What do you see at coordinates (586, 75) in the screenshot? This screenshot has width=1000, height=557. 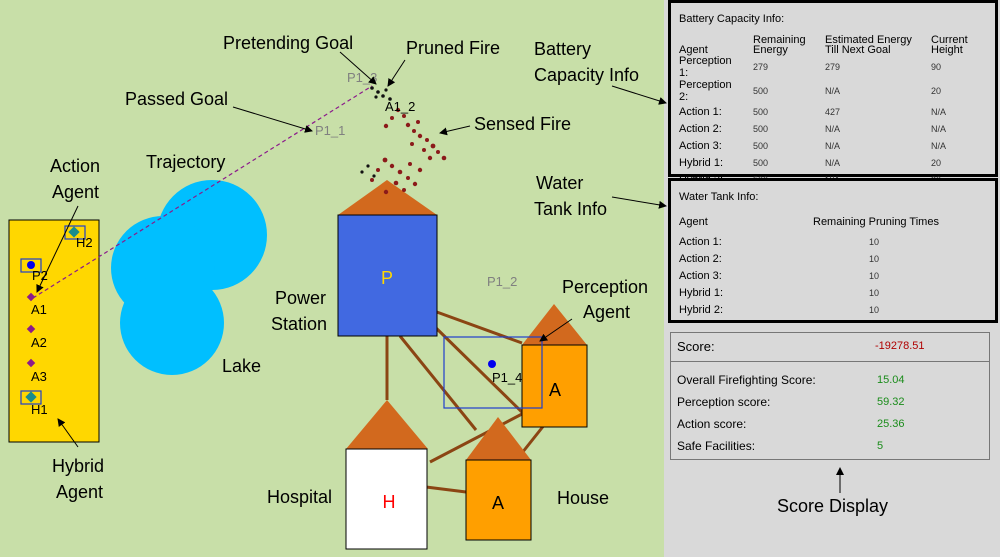 I see `annotation-battery-line2: Capacity Info` at bounding box center [586, 75].